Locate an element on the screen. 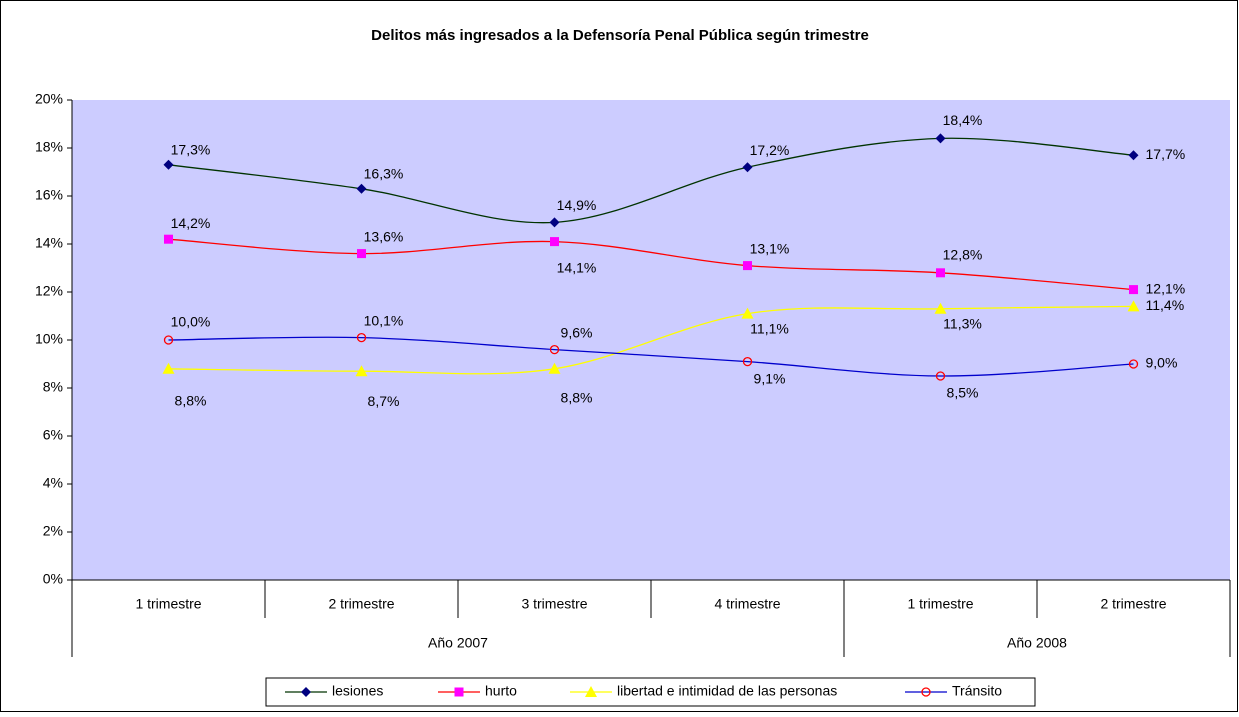 The height and width of the screenshot is (717, 1239). data-label: 14,9% is located at coordinates (577, 205).